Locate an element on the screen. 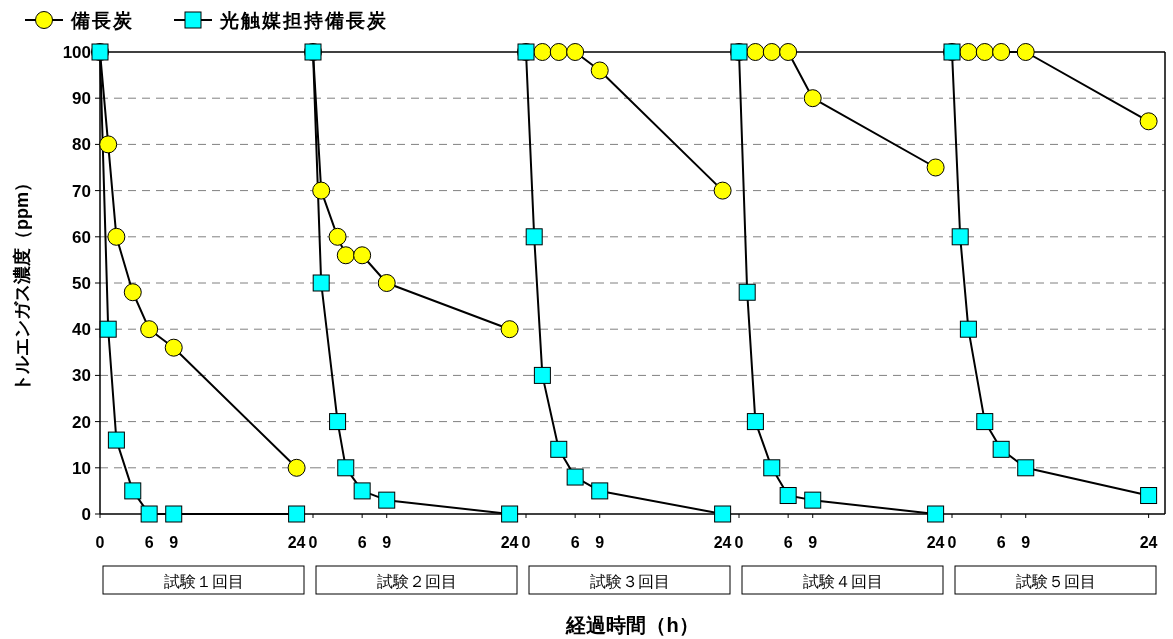  y-tick-label: 100 is located at coordinates (76, 52).